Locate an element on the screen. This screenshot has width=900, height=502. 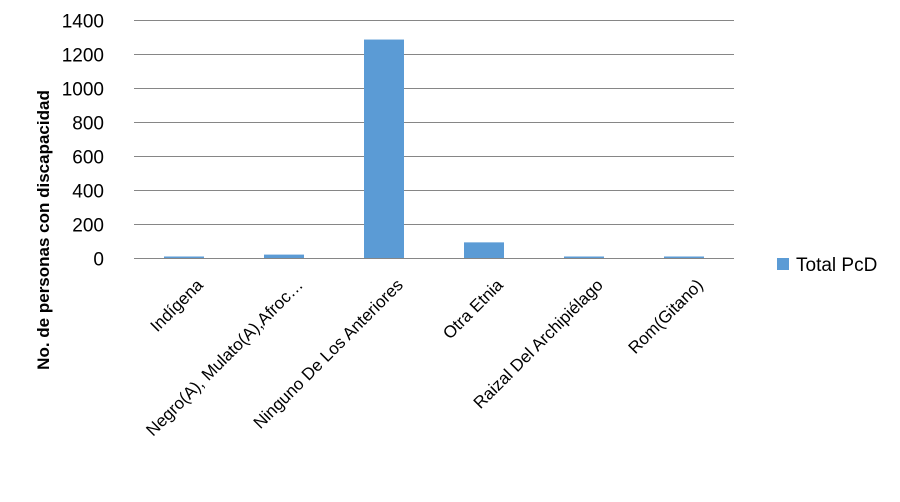
y-axis-tick-labels: 0 200 400 600 800 1000 1200 1400 is located at coordinates (83, 141).